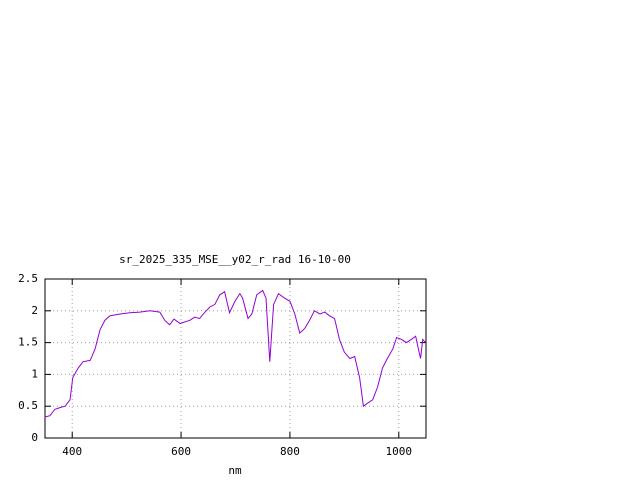 The height and width of the screenshot is (480, 640). I want to click on x-tick-label: 400, so click(72, 451).